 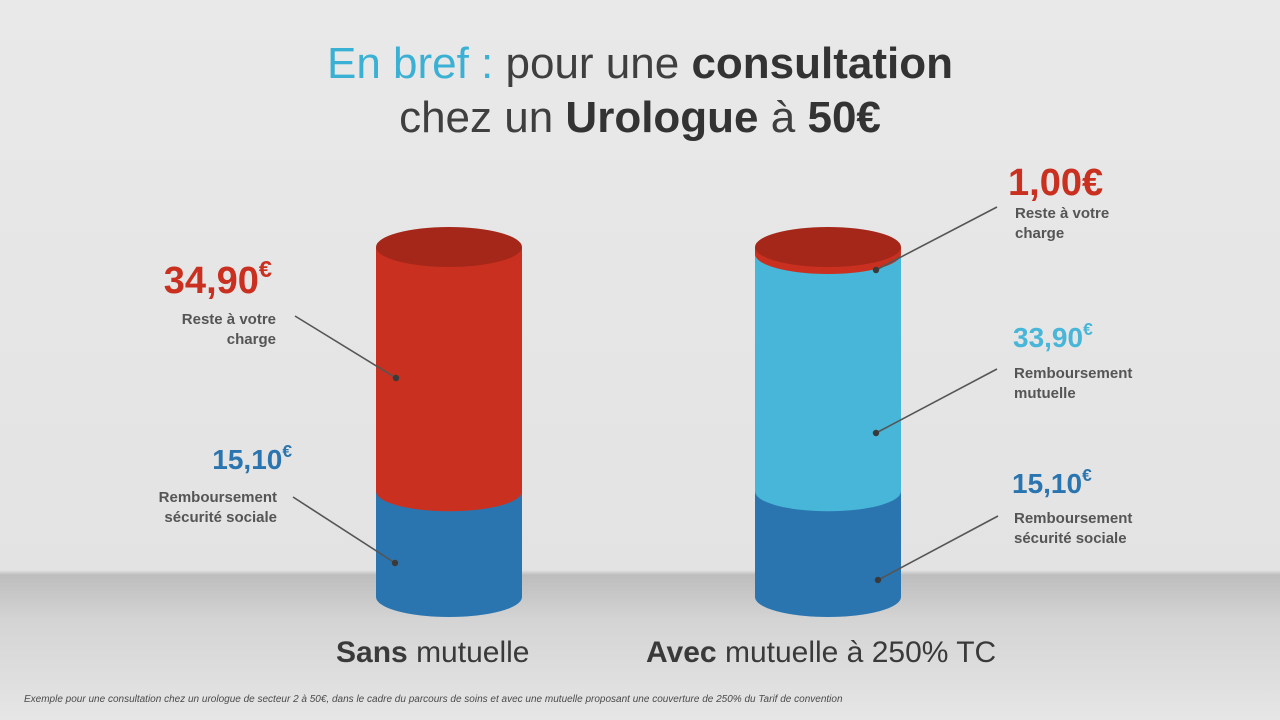 I want to click on chart-title-line2: chez un Urologue à 50€, so click(x=640, y=118).